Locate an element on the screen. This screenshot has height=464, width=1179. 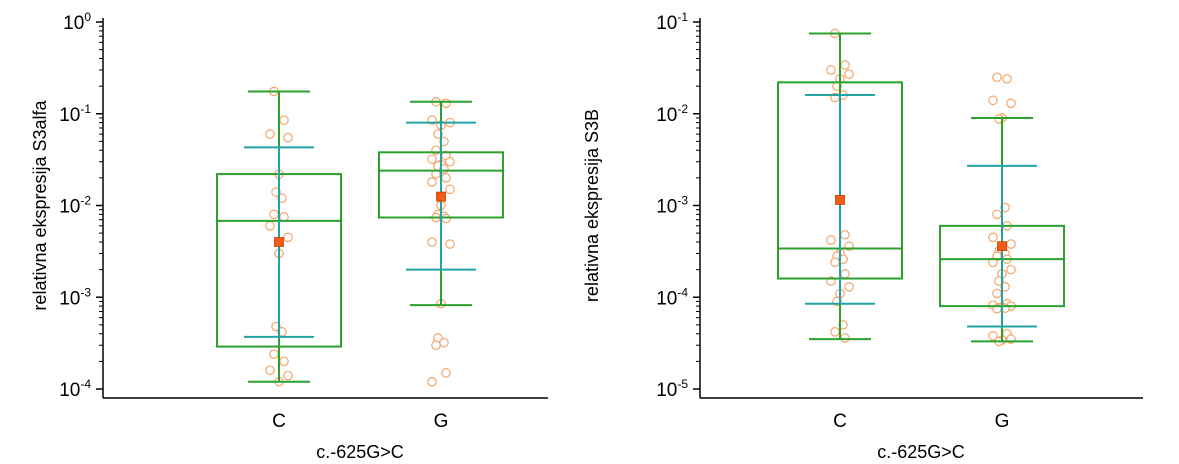
y-tick-label: 10⁻⁵ is located at coordinates (672, 389).